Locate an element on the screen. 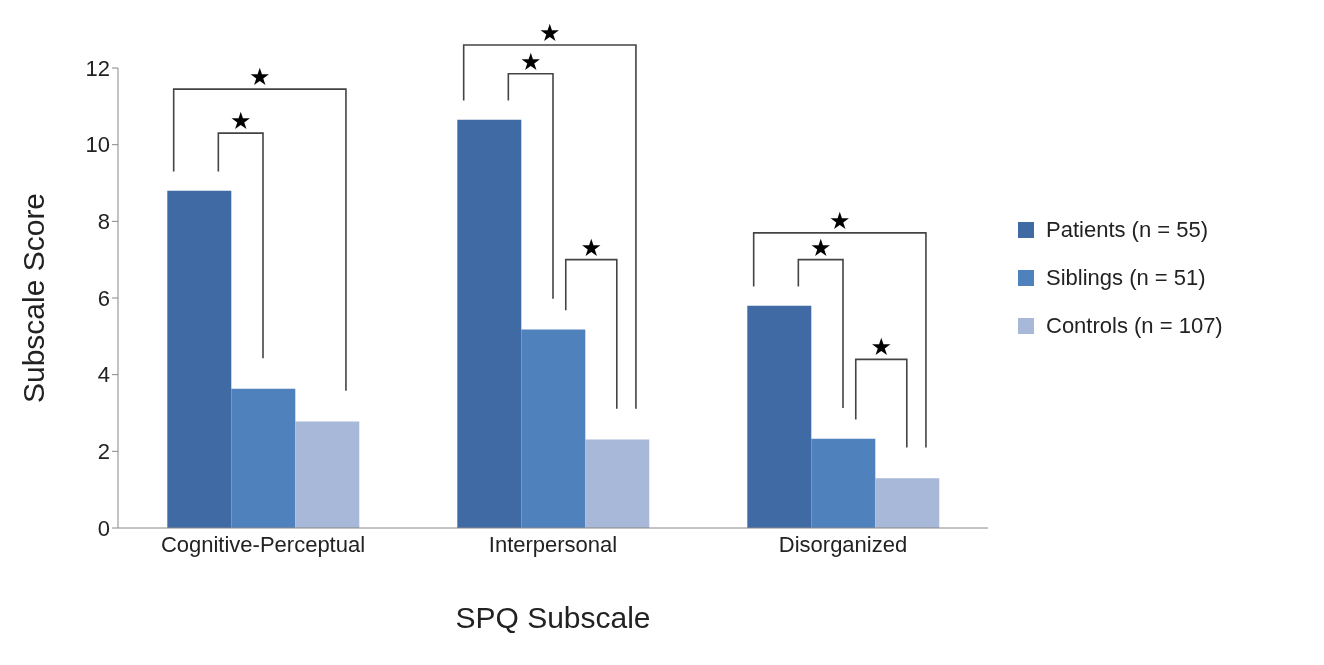 The height and width of the screenshot is (665, 1324). legend-label: Patients (n = 55) is located at coordinates (1127, 230).